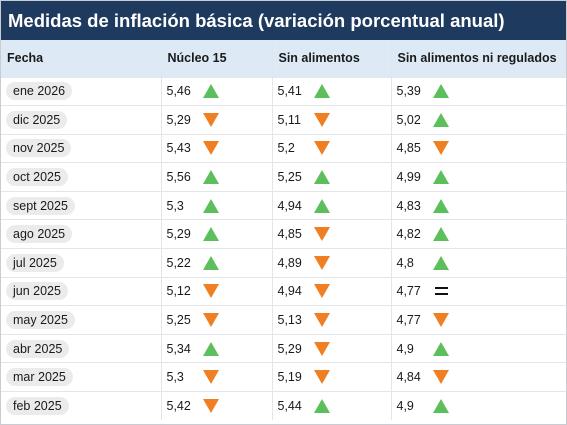 This screenshot has height=425, width=567. I want to click on value-text: 5,22, so click(178, 262).